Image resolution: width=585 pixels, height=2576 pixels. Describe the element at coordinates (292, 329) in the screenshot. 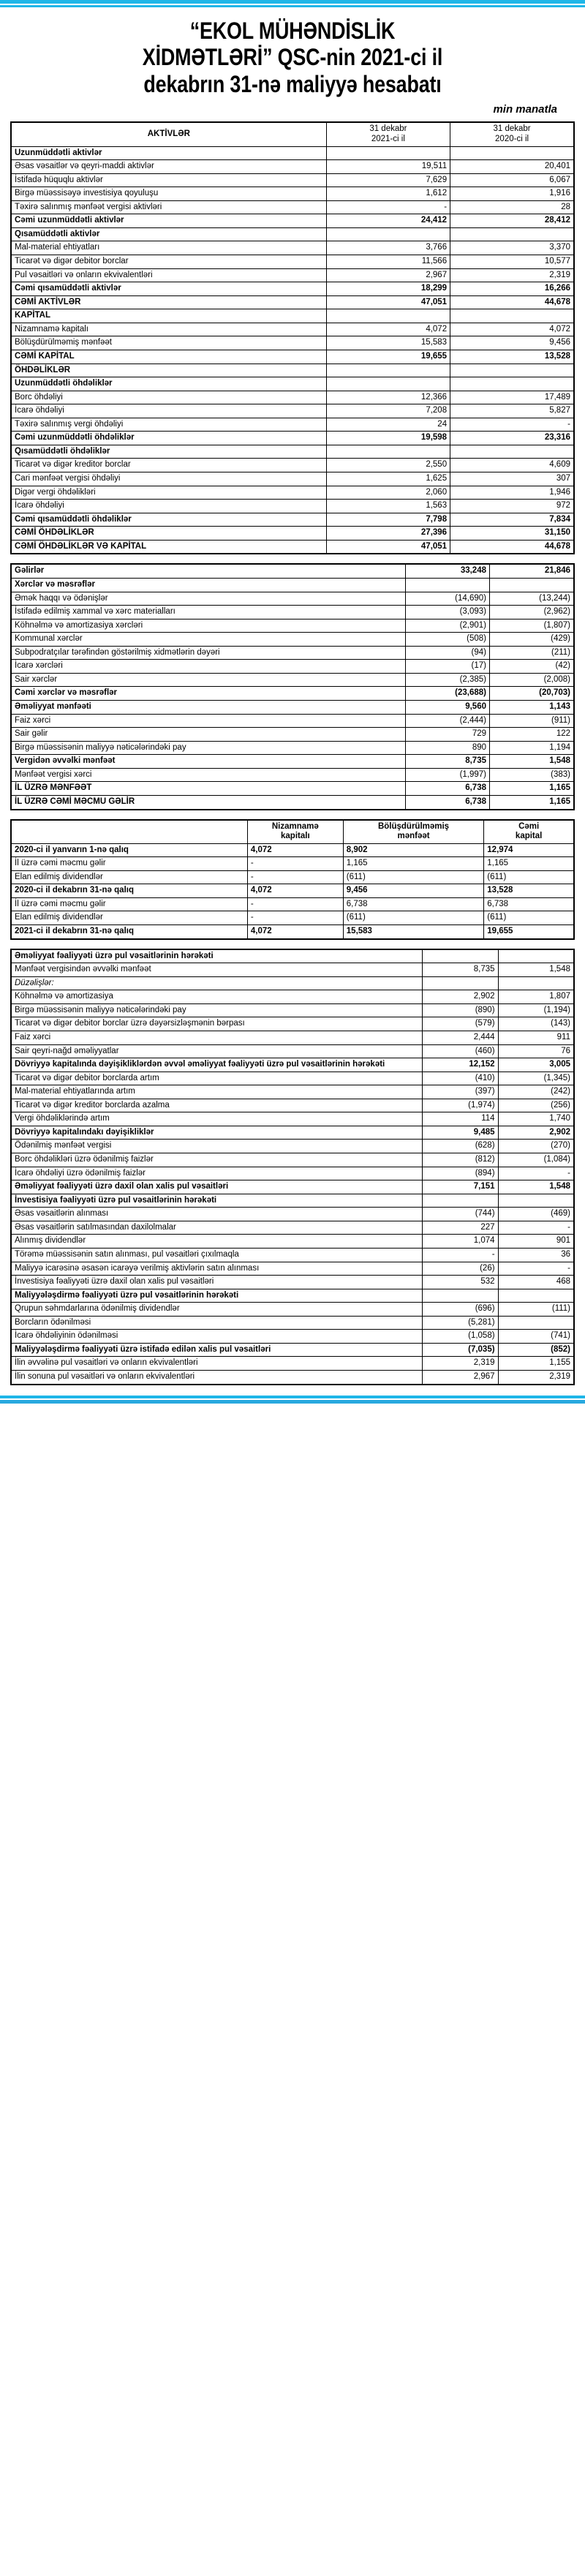

I see `table-row: Nizamnamə kapitalı 4,072 4,072` at that location.